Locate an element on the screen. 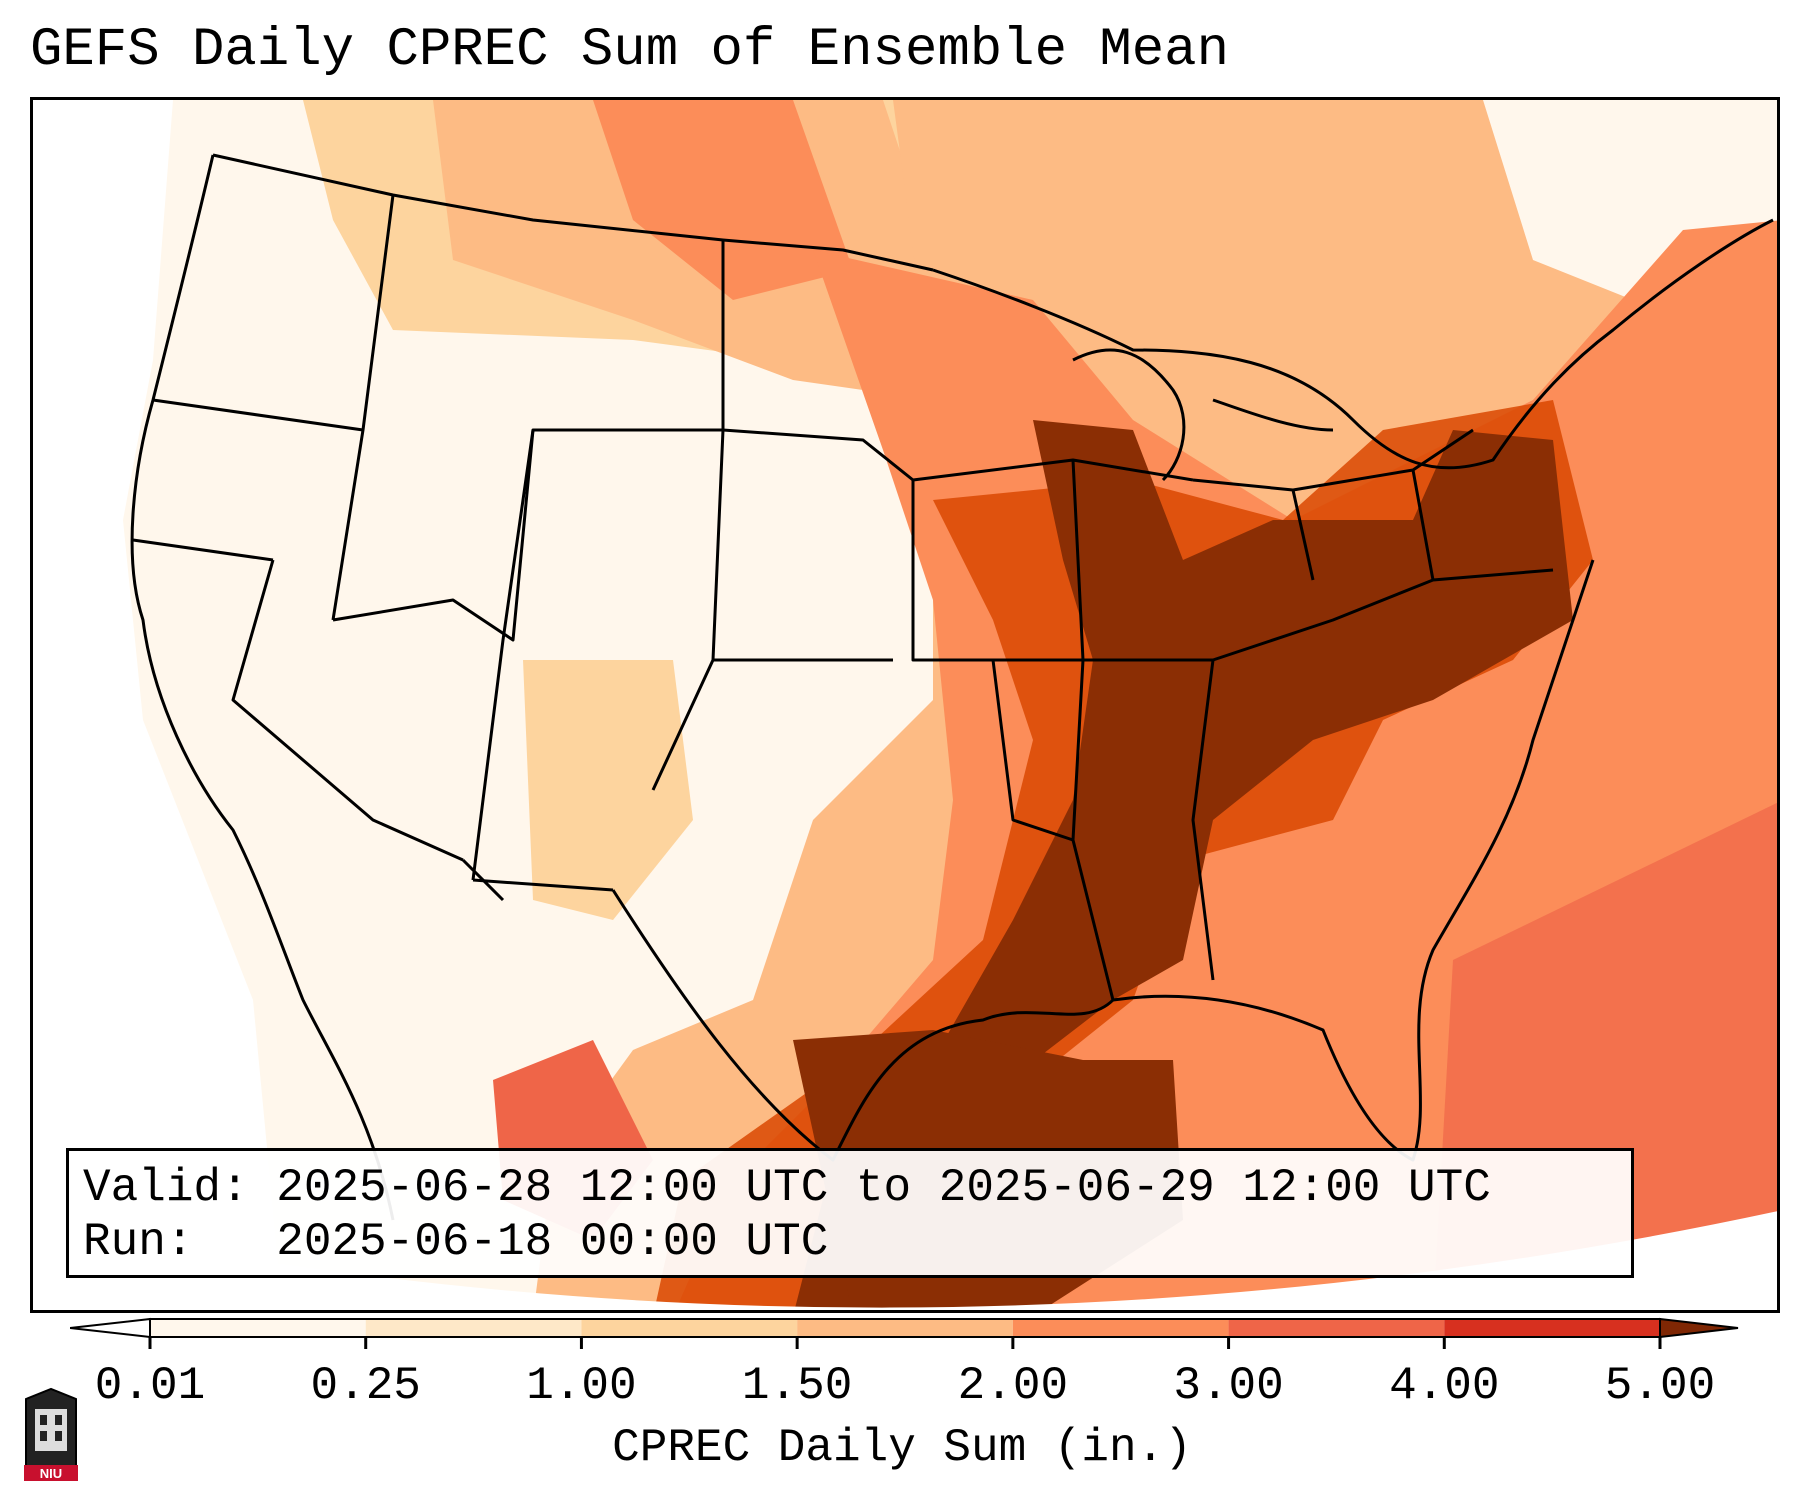 Image resolution: width=1803 pixels, height=1500 pixels. rockies-lines is located at coordinates (682, 660).